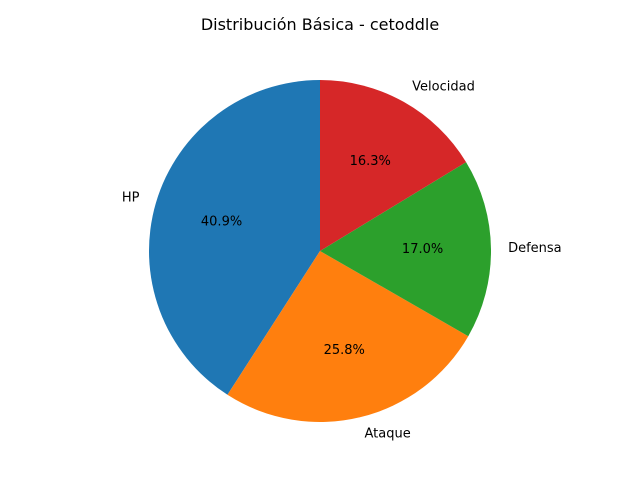  I want to click on slice-label-hp: HP, so click(131, 197).